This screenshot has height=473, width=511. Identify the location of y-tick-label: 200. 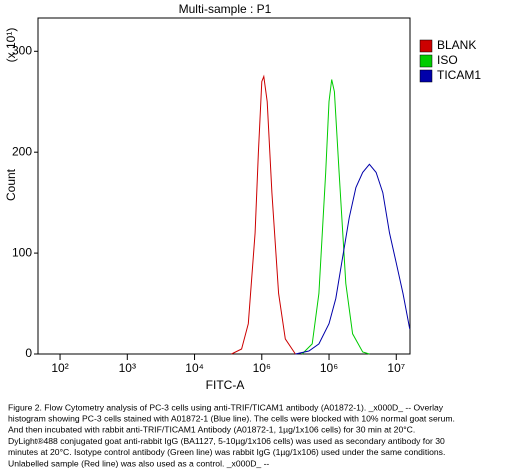
(22, 151).